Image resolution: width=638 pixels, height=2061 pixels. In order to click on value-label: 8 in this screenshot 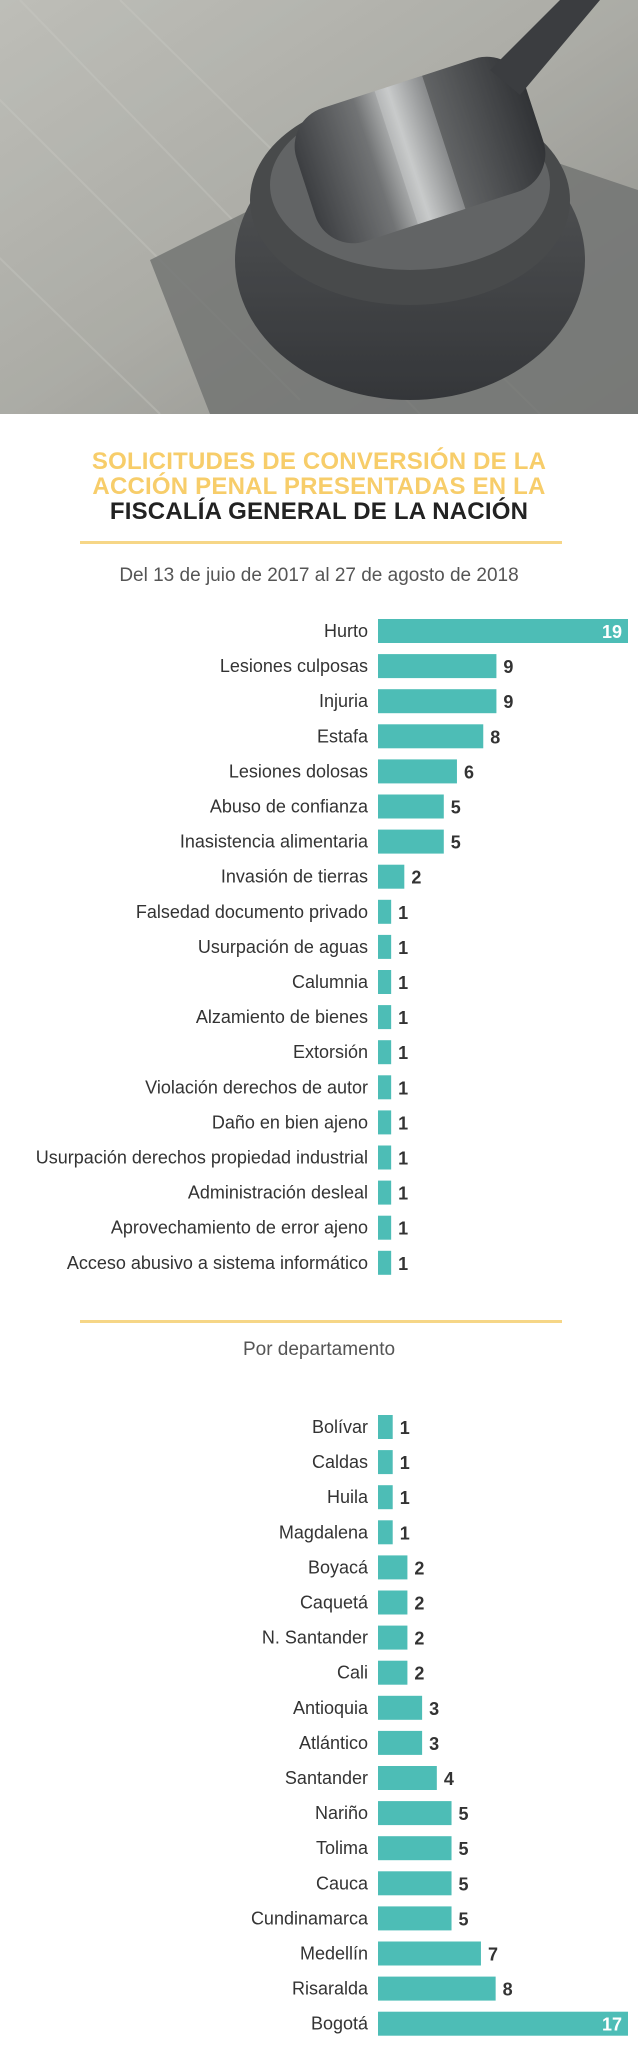, I will do `click(495, 737)`.